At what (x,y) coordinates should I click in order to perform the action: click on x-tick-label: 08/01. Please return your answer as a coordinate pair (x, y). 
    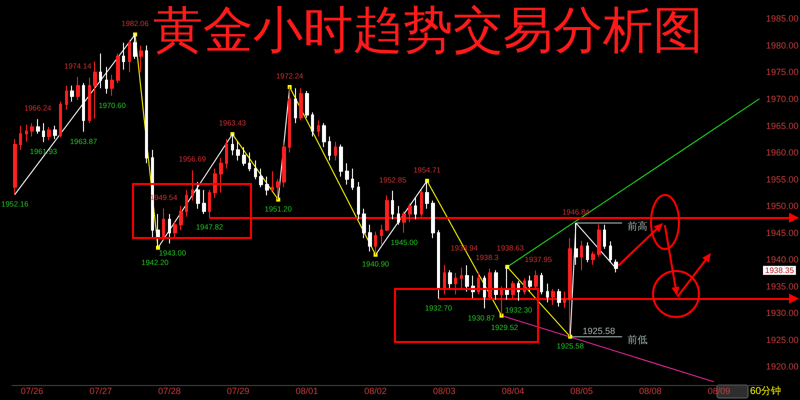
    Looking at the image, I should click on (307, 391).